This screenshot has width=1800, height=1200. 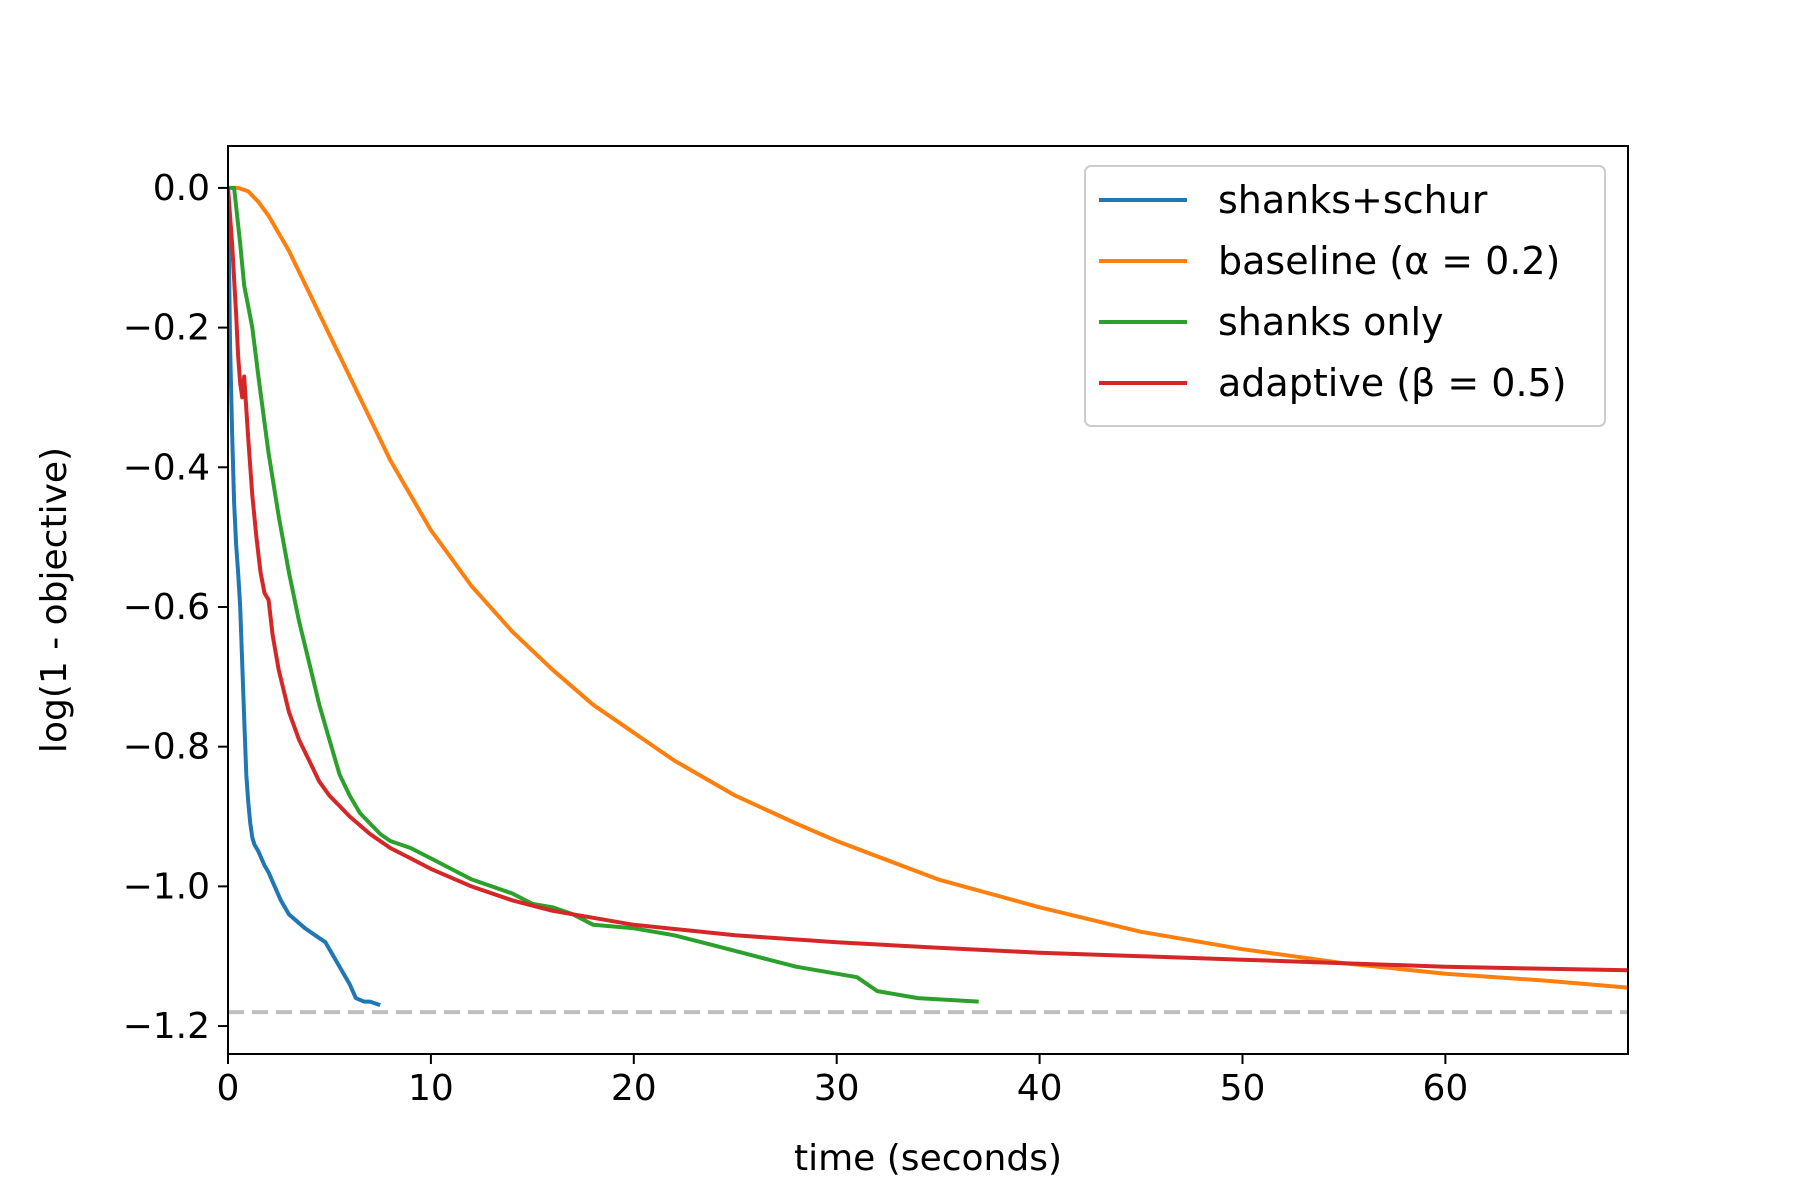 What do you see at coordinates (1331, 322) in the screenshot?
I see `legend-label-2: shanks only` at bounding box center [1331, 322].